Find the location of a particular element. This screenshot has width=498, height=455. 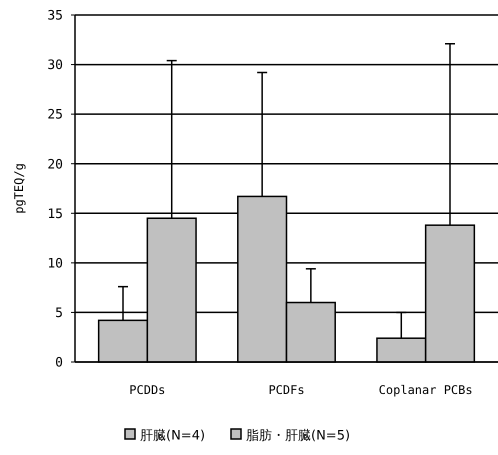

legend-label: 脂肪・肝臓(N=5) is located at coordinates (298, 436).